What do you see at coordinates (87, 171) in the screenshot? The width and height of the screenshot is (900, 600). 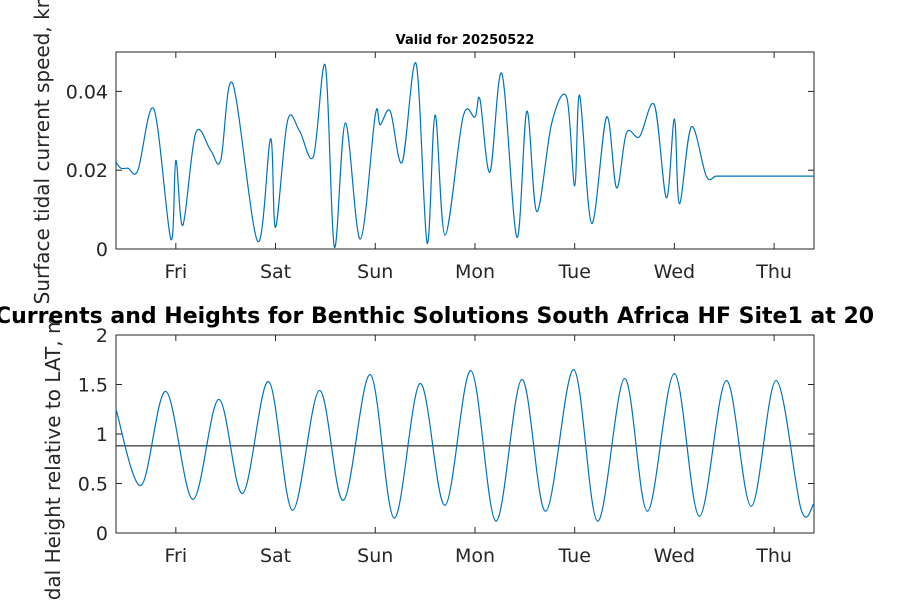 I see `top-ytick-label: 0.02` at bounding box center [87, 171].